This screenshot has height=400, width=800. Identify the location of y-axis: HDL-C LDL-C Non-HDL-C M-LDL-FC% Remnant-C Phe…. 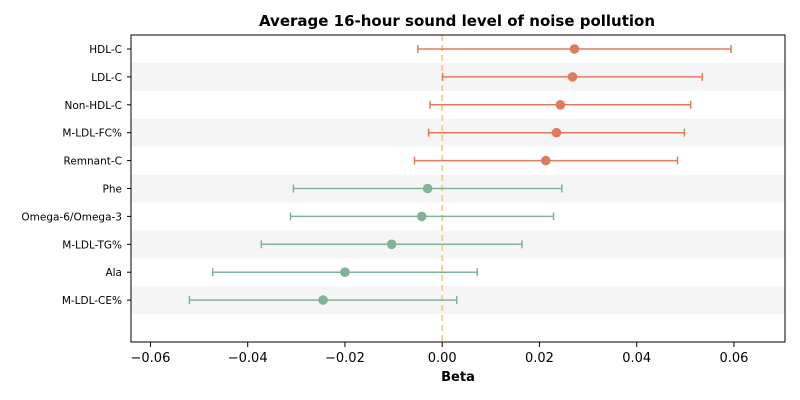
(76, 175).